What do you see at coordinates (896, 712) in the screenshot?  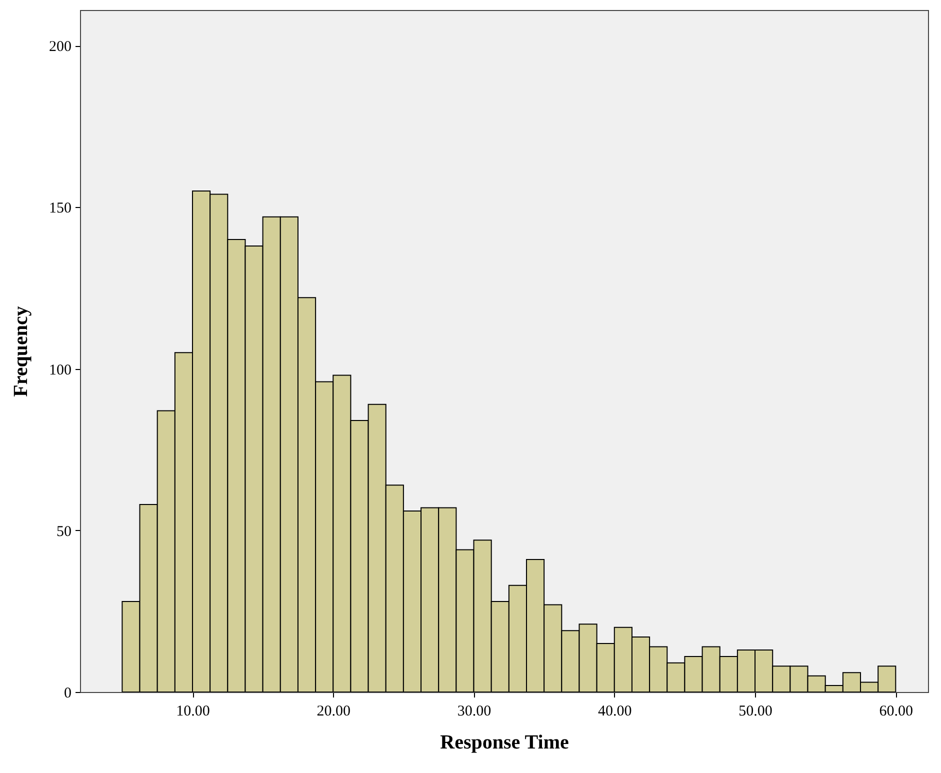 I see `x-tick-label: 60.00` at bounding box center [896, 712].